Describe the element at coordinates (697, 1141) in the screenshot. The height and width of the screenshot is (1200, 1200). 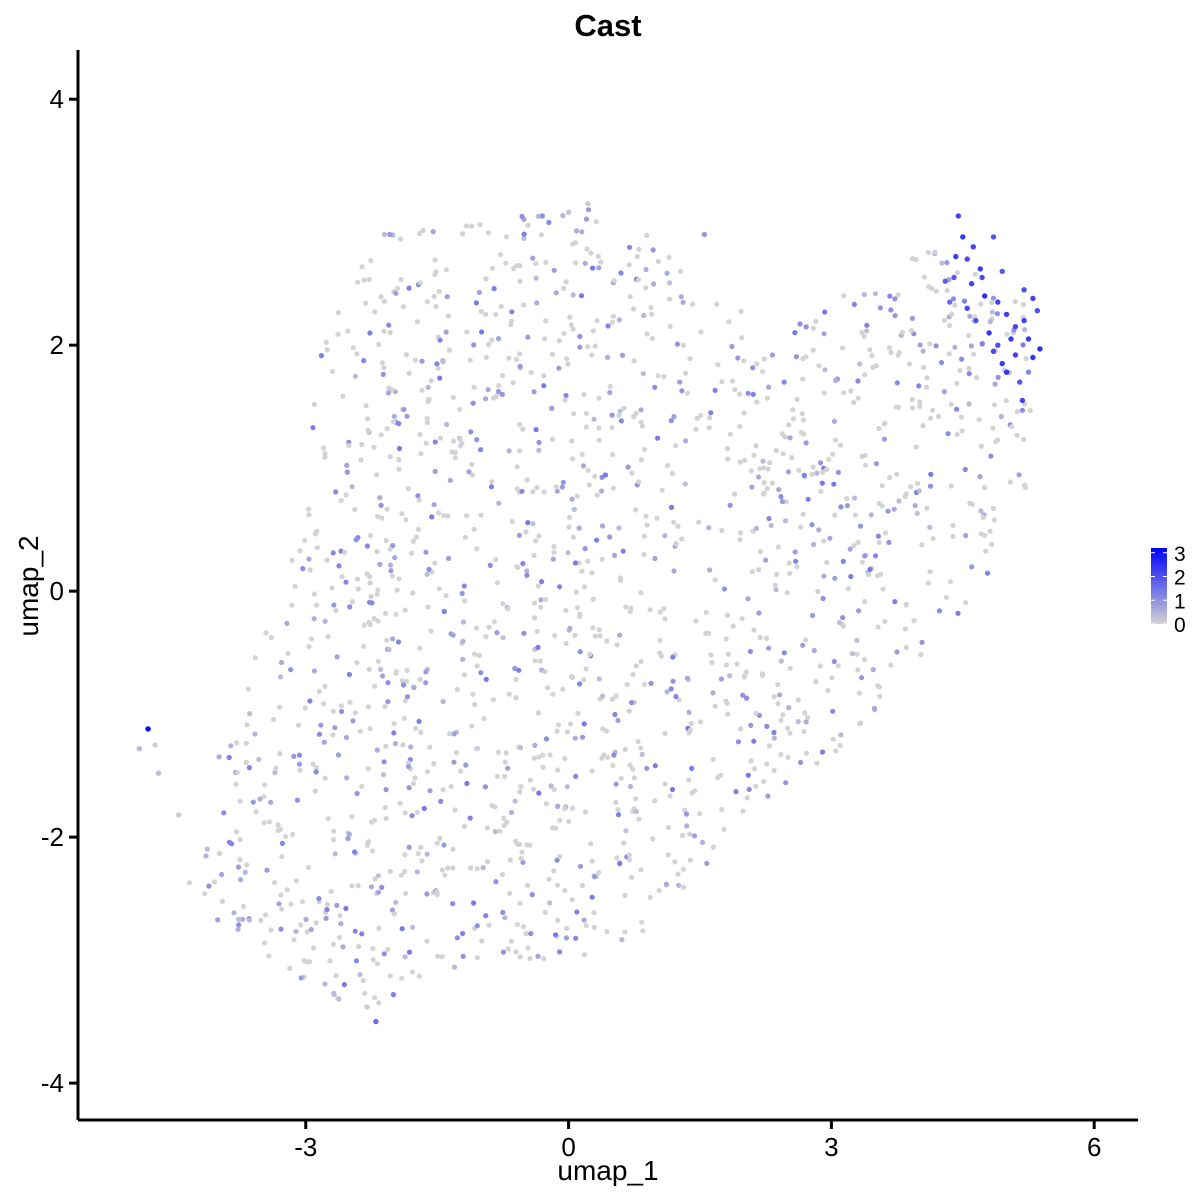
I see `x-ticks: -3 0 3 6` at that location.